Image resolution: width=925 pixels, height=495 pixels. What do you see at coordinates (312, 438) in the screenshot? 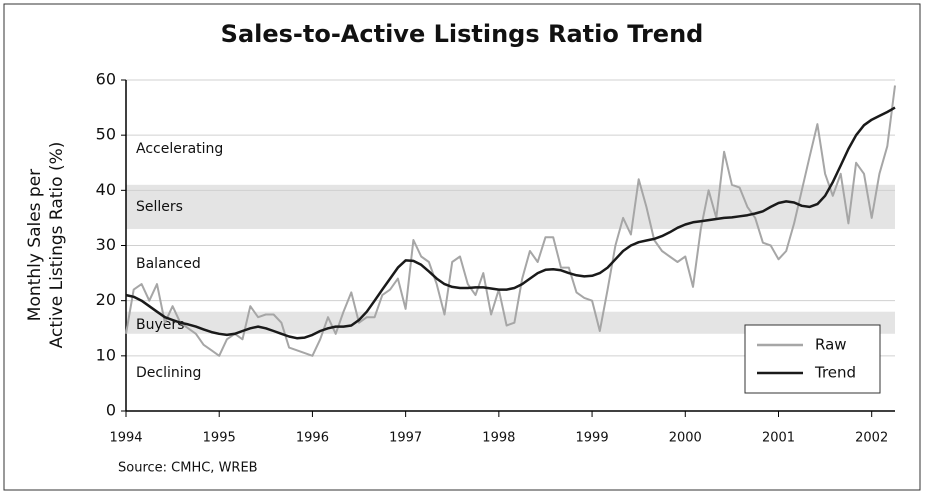
I see `x-tick-label: 1996` at bounding box center [312, 438].